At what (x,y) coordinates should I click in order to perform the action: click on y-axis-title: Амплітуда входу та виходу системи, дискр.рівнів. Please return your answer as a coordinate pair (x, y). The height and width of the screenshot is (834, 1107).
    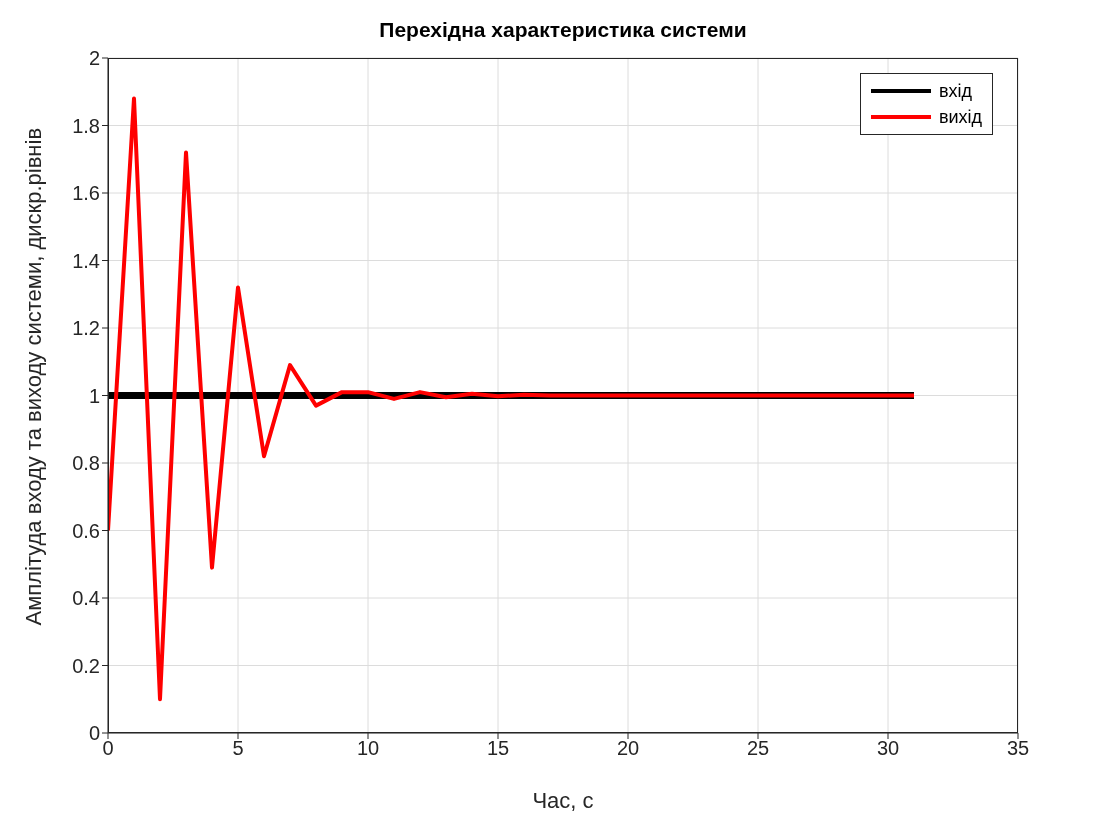
    Looking at the image, I should click on (33, 376).